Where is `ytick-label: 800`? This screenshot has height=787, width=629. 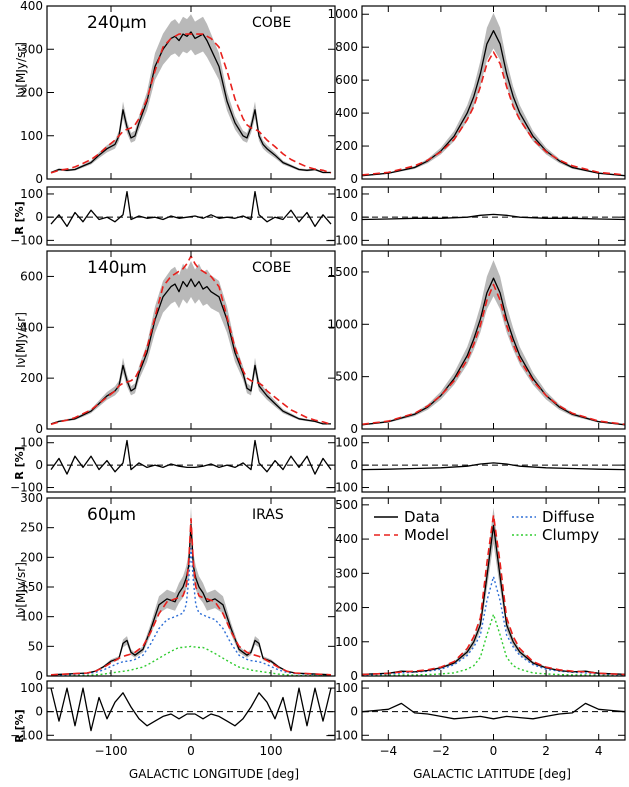
ytick-label: 800 is located at coordinates (346, 47).